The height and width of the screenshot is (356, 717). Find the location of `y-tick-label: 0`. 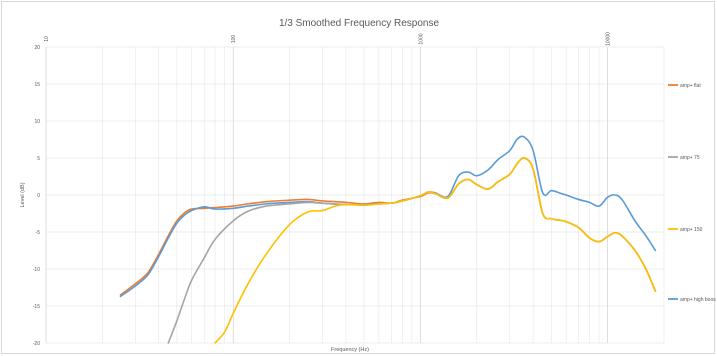

y-tick-label: 0 is located at coordinates (38, 196).